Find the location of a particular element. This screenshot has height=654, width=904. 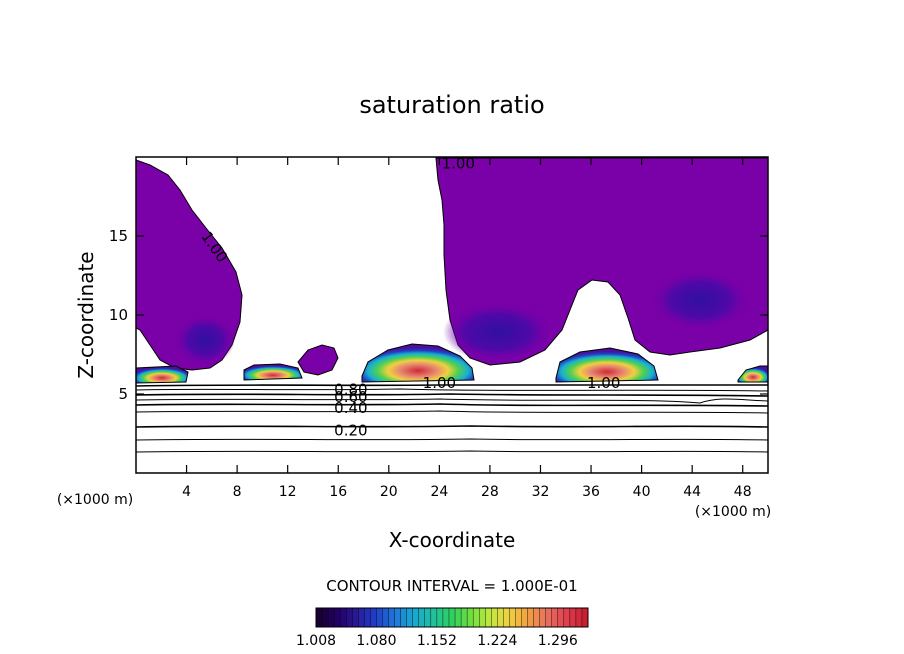

colorbar-label: 1.152 is located at coordinates (437, 641).